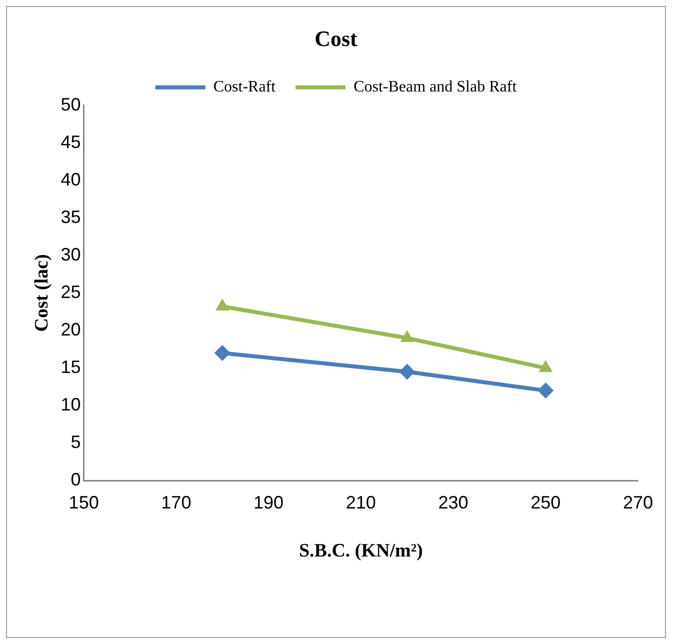 This screenshot has width=673, height=644. Describe the element at coordinates (75, 480) in the screenshot. I see `y-tick-label: 0` at that location.